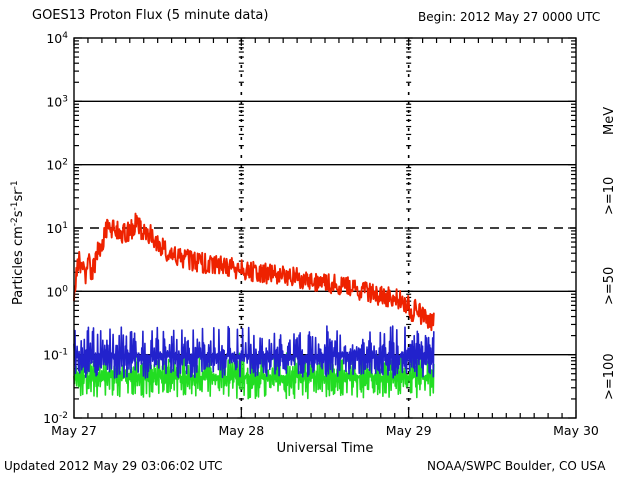 The image size is (640, 480). I want to click on x-tick-label: May 30, so click(576, 430).